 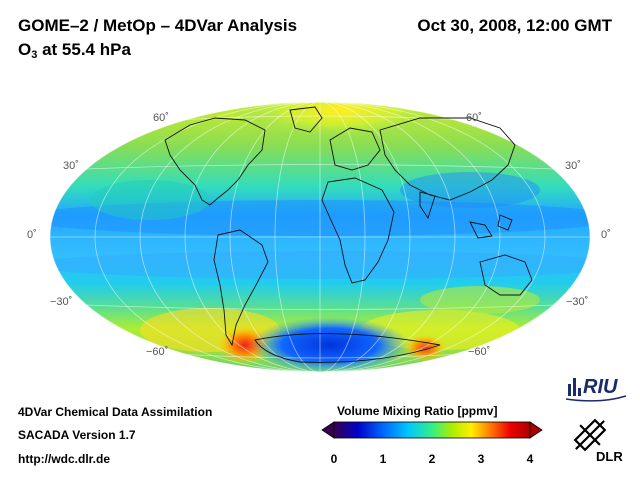 I want to click on lat-label-eq-right: 0˚, so click(x=606, y=235).